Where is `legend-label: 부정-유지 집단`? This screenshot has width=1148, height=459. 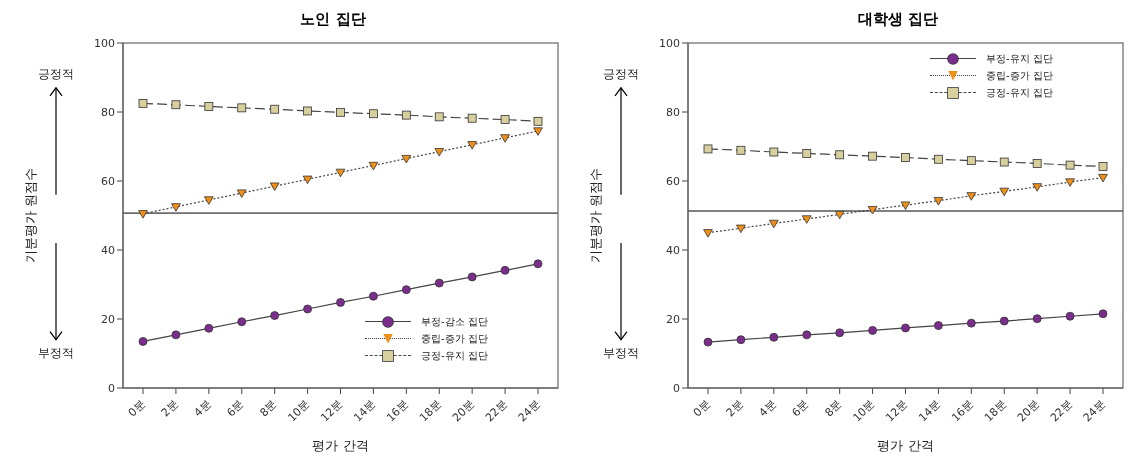 legend-label: 부정-유지 집단 is located at coordinates (1019, 58).